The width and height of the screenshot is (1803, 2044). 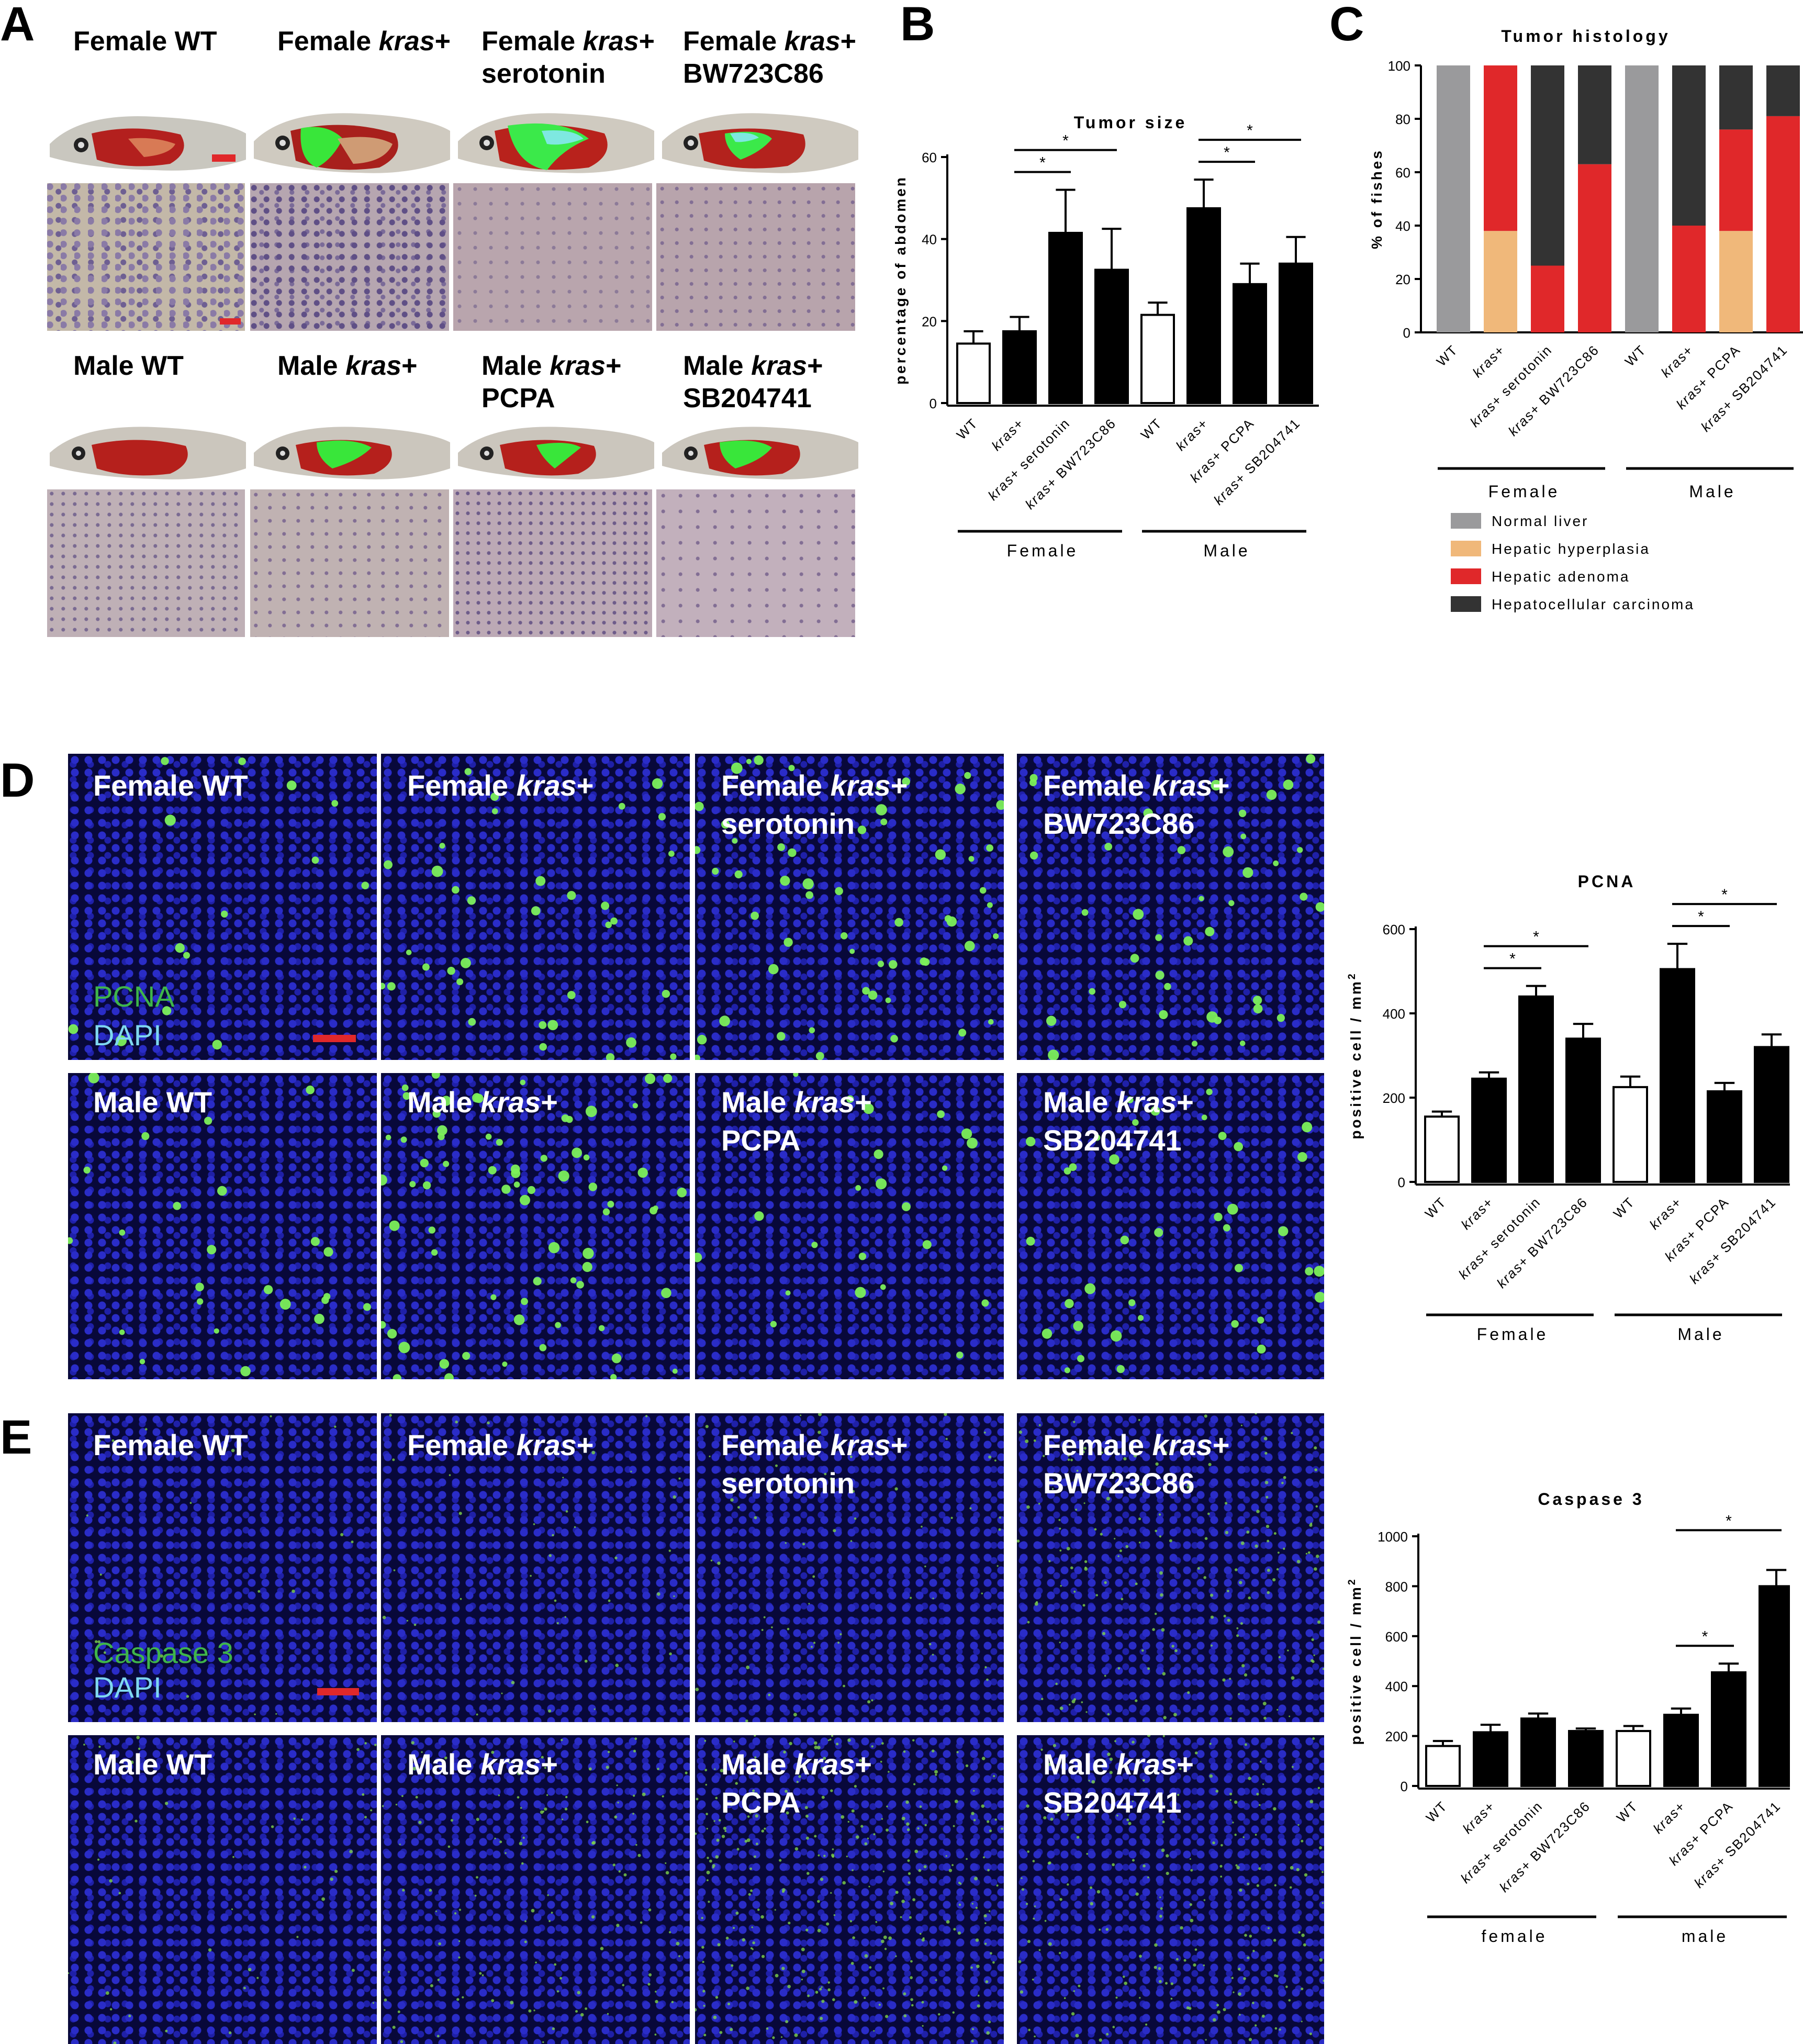 What do you see at coordinates (814, 1464) in the screenshot?
I see `panel-e-label-female-kras-serotonin: Female kras+ serotonin` at bounding box center [814, 1464].